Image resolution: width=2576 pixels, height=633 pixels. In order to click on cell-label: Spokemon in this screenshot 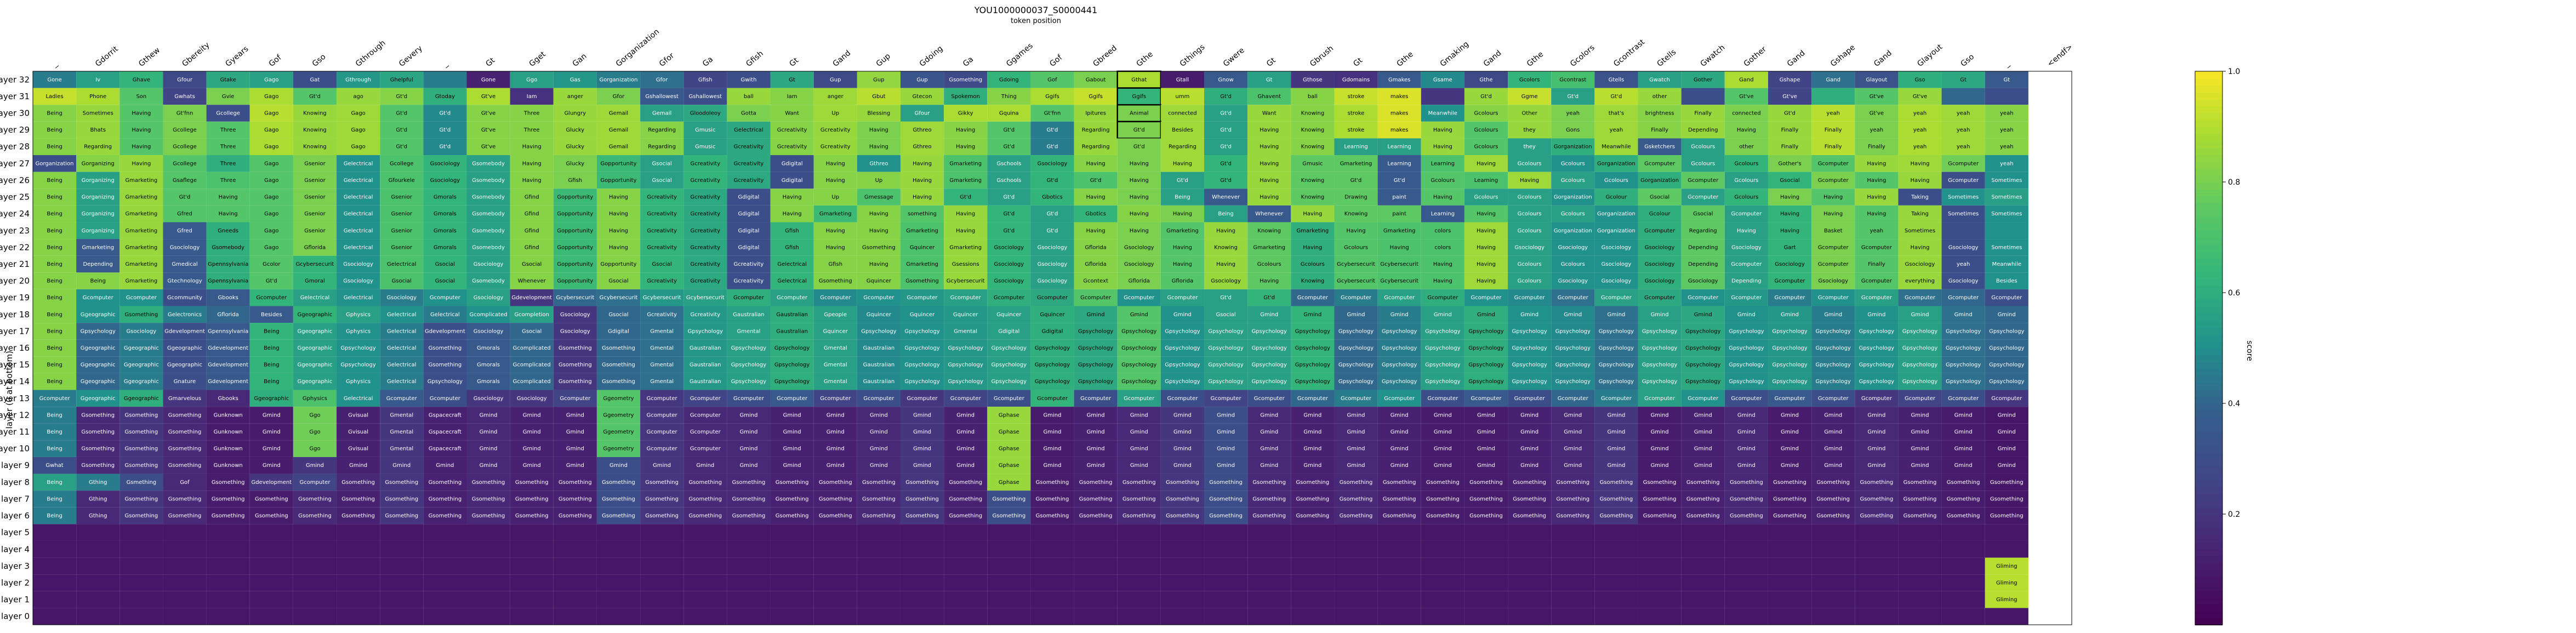, I will do `click(965, 97)`.